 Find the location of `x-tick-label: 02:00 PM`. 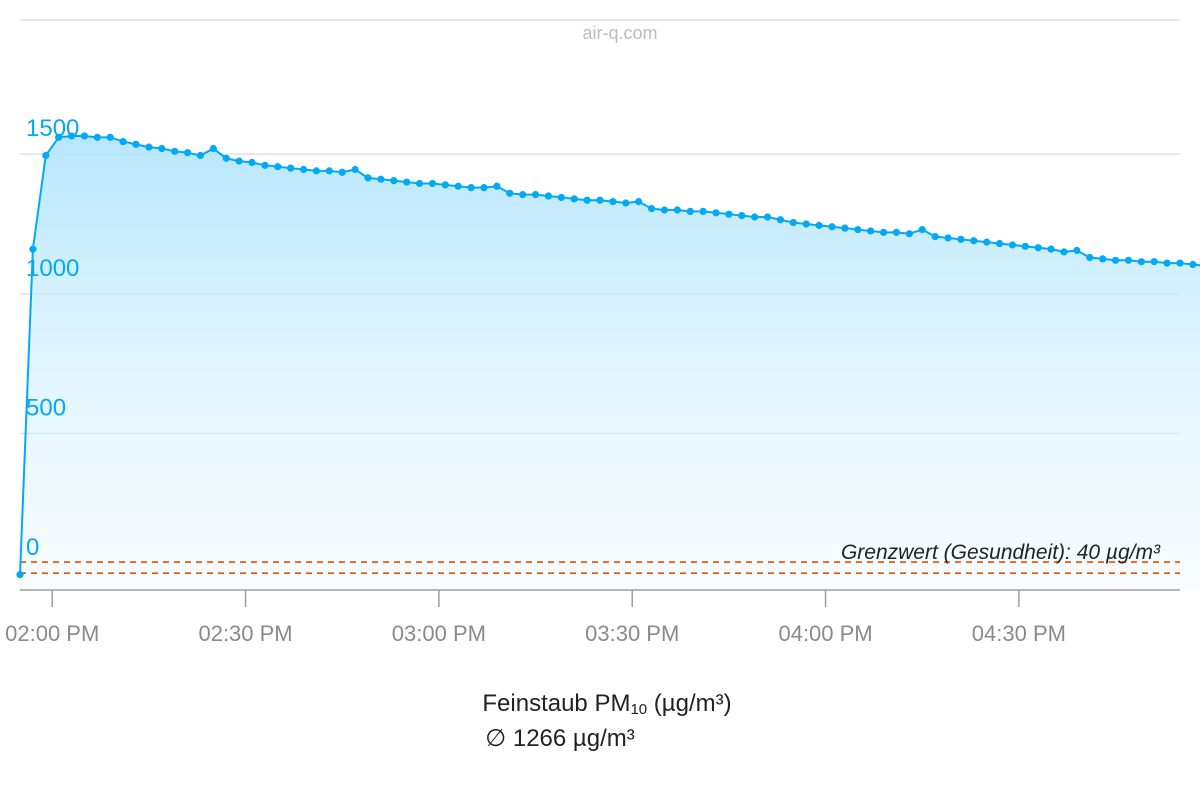

x-tick-label: 02:00 PM is located at coordinates (52, 633).